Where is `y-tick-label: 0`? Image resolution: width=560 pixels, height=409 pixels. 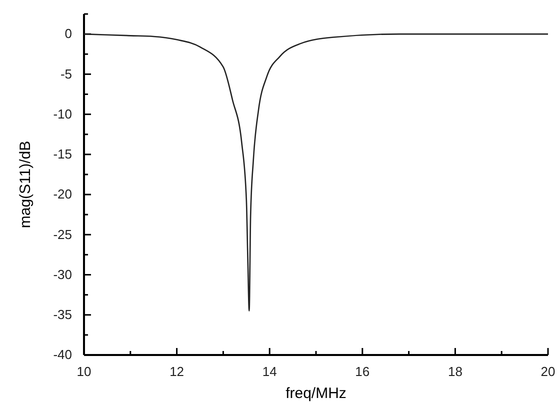
y-tick-label: 0 is located at coordinates (68, 34).